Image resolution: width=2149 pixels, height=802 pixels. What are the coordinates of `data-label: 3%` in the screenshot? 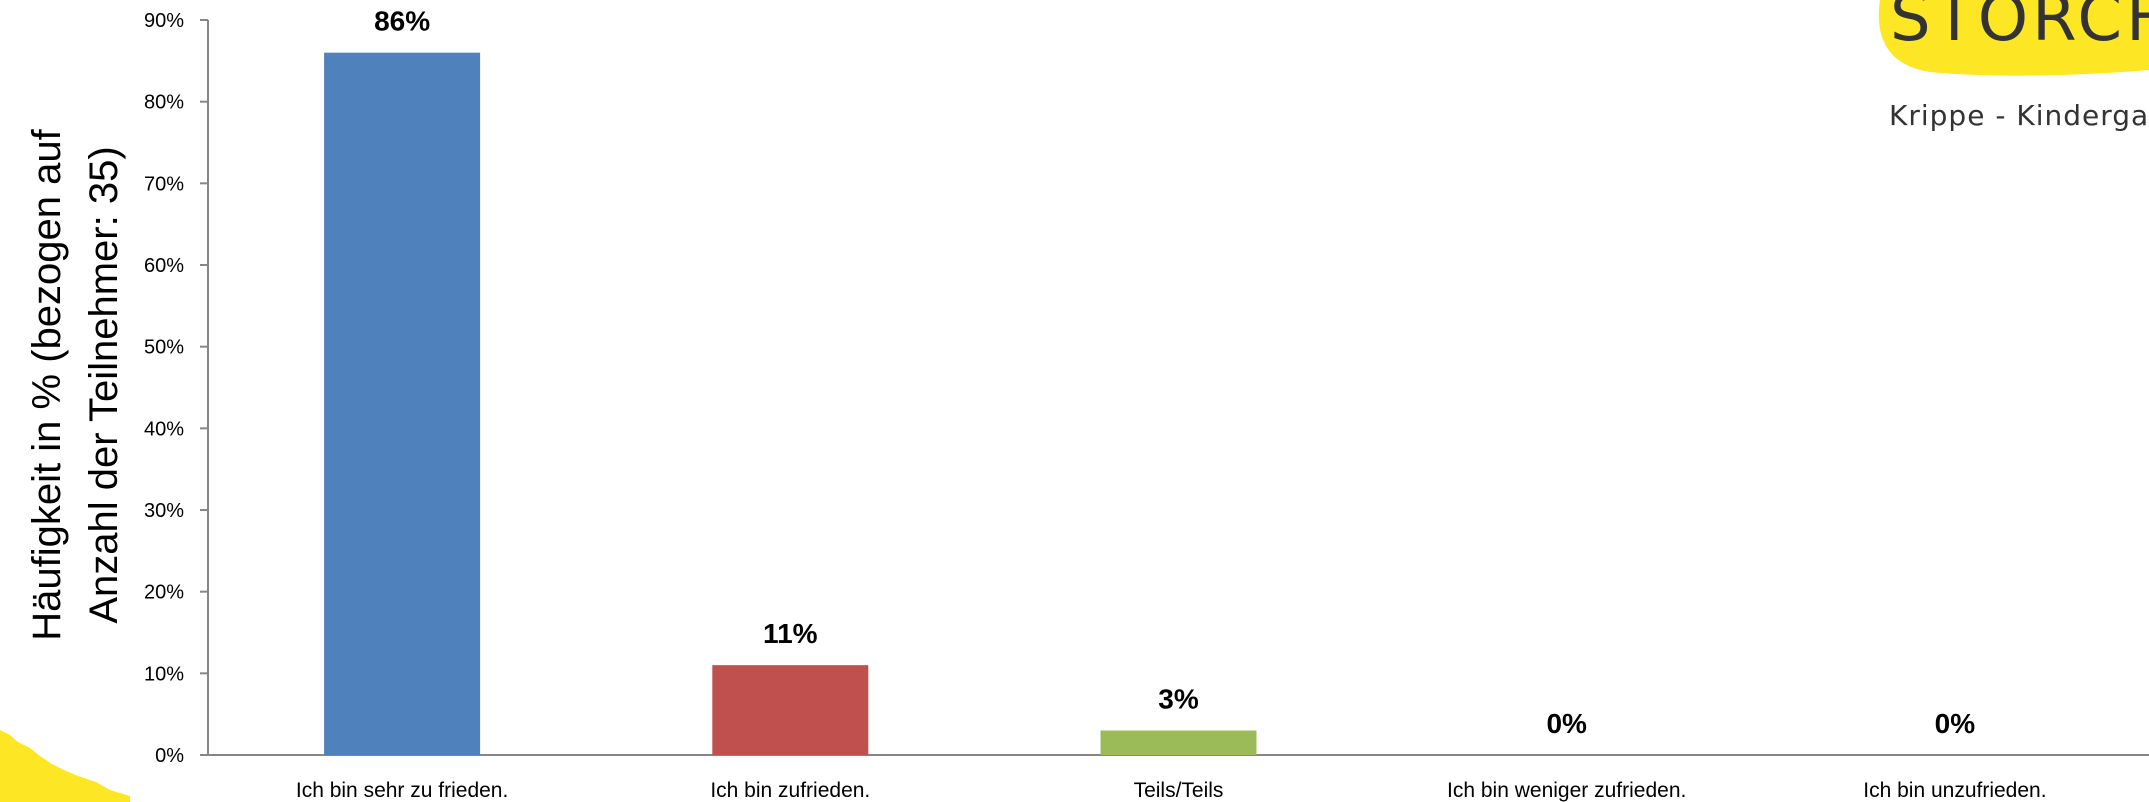 It's located at (1178, 699).